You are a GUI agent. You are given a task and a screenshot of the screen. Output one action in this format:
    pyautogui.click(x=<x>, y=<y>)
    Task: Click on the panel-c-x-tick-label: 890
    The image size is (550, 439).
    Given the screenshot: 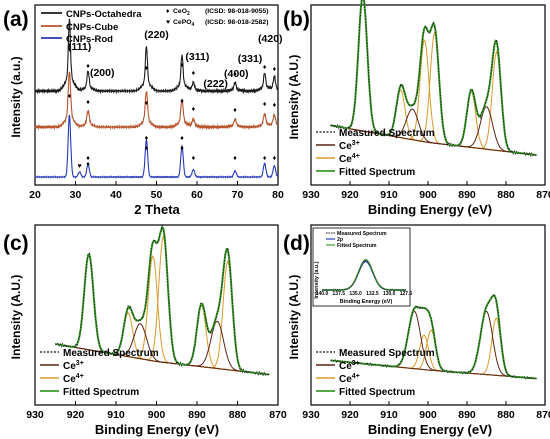 What is the action you would take?
    pyautogui.click(x=197, y=415)
    